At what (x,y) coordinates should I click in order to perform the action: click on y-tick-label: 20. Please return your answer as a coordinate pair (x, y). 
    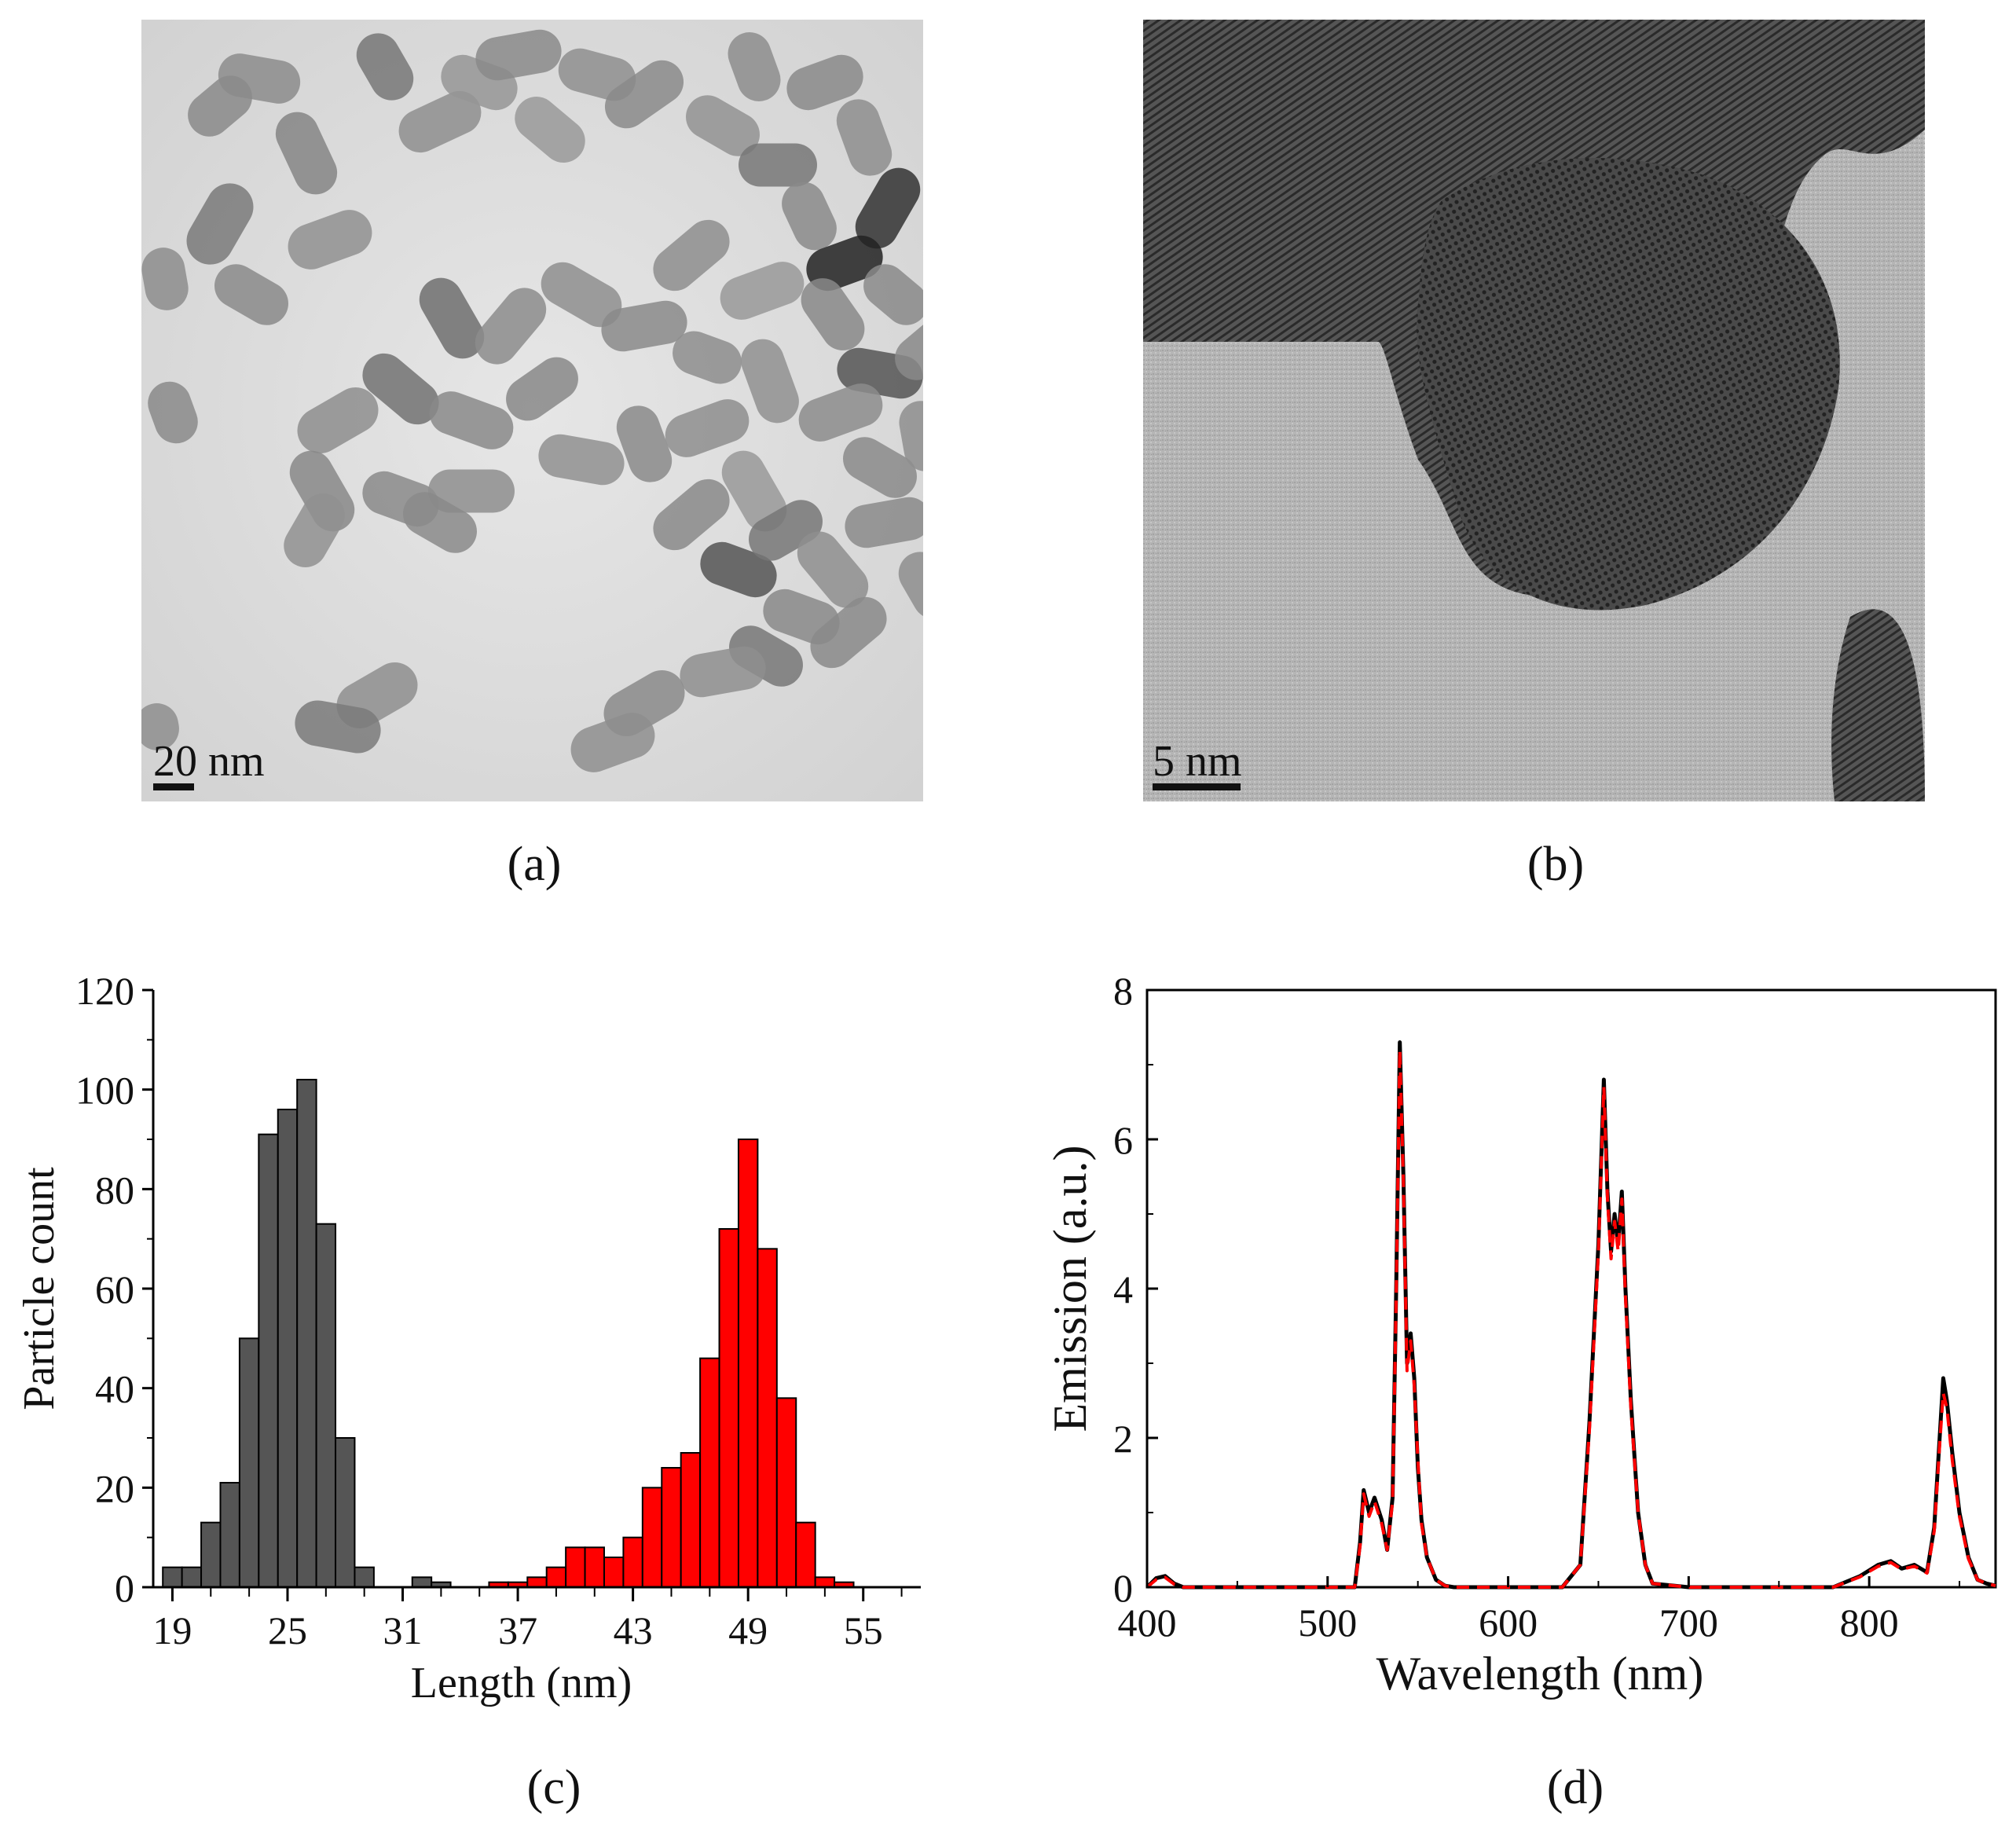
    Looking at the image, I should click on (114, 1488).